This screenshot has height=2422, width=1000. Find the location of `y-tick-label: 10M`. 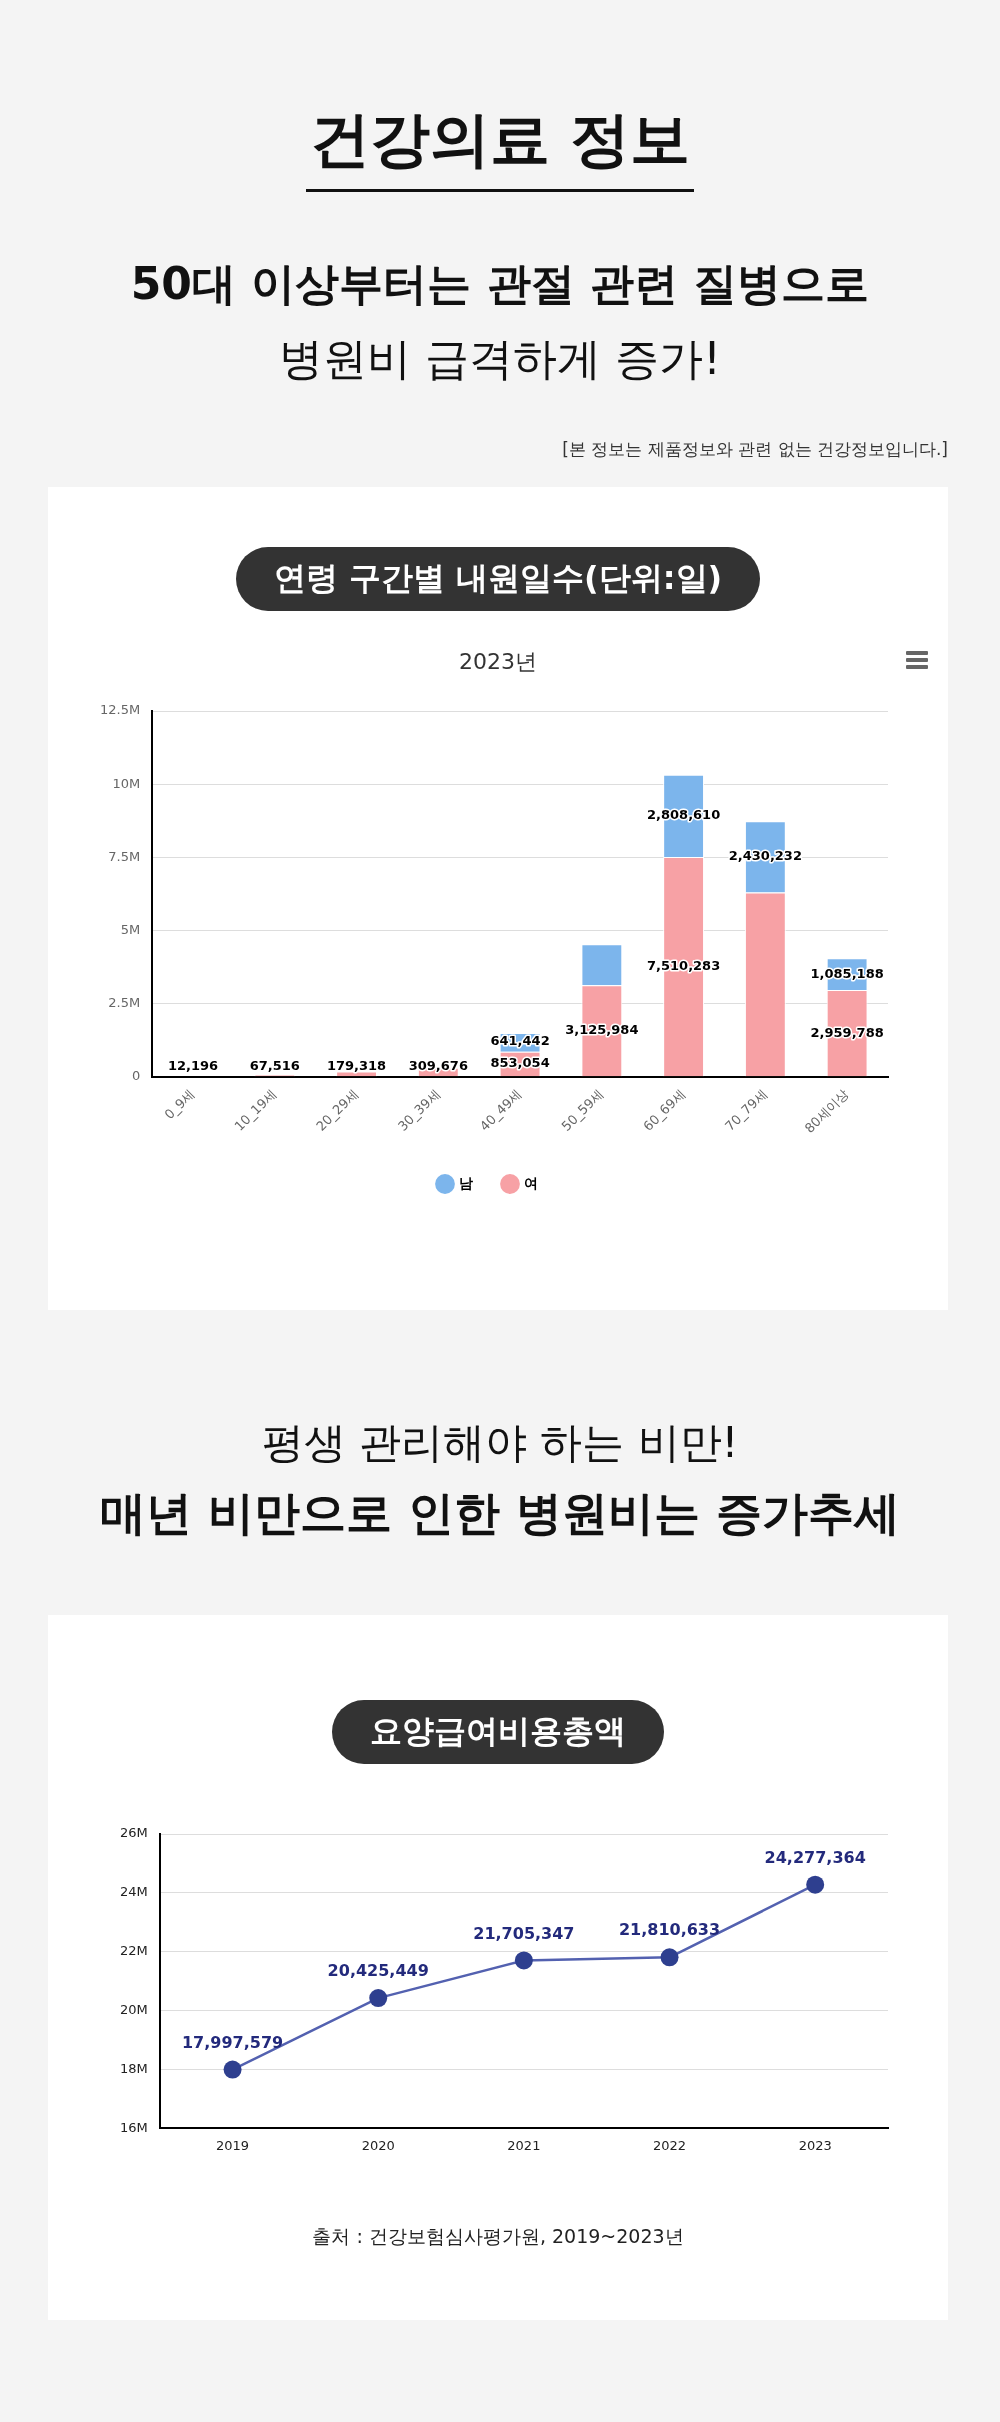

y-tick-label: 10M is located at coordinates (126, 783).